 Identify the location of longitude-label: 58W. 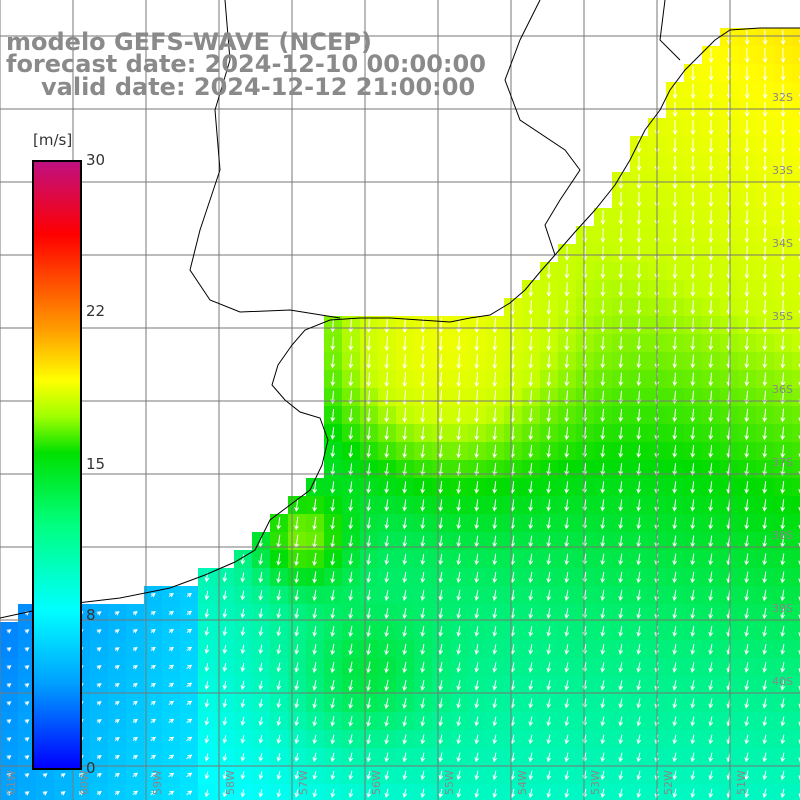
(230, 782).